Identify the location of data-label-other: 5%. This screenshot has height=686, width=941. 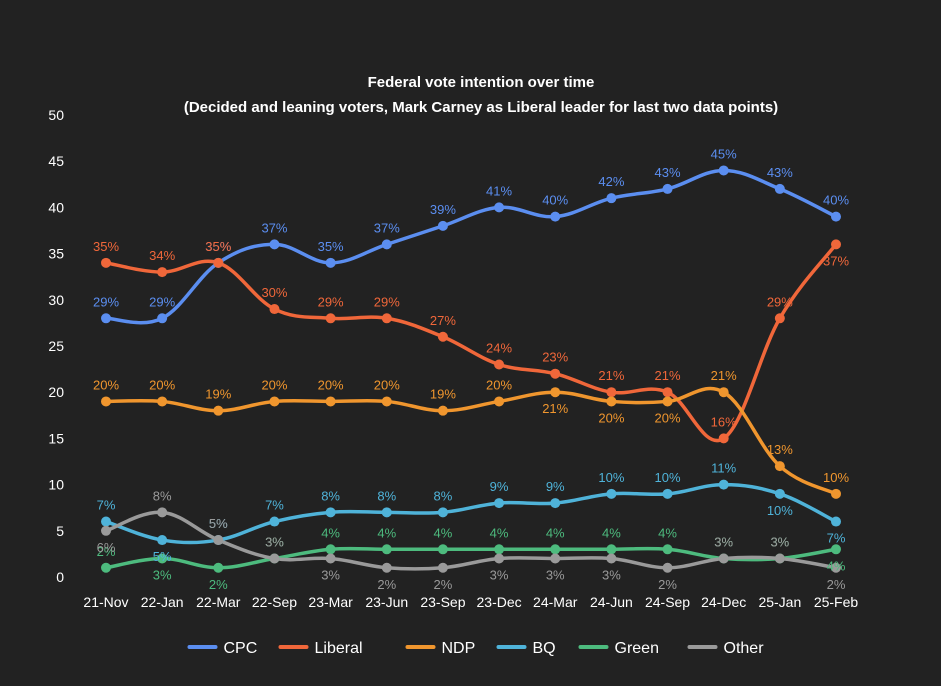
(218, 523).